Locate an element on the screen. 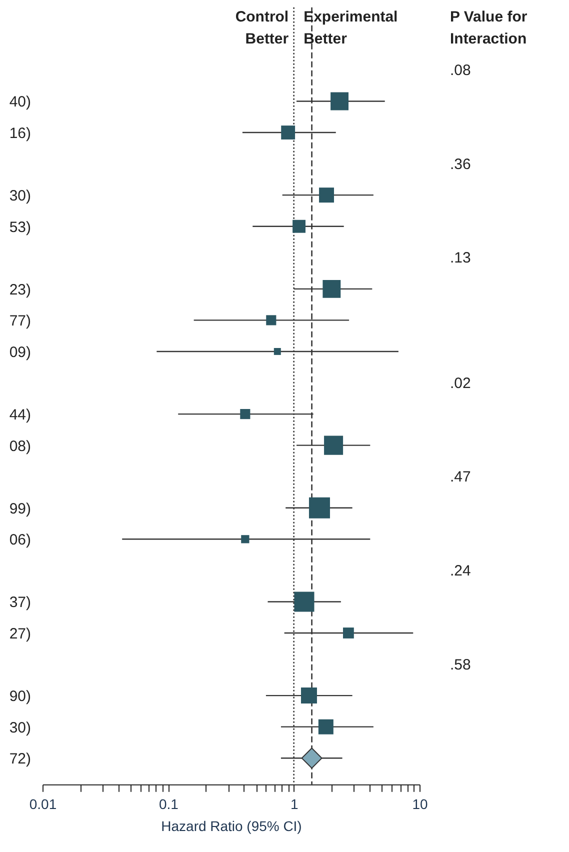 This screenshot has height=852, width=569. y-tick-label: 99) is located at coordinates (20, 509).